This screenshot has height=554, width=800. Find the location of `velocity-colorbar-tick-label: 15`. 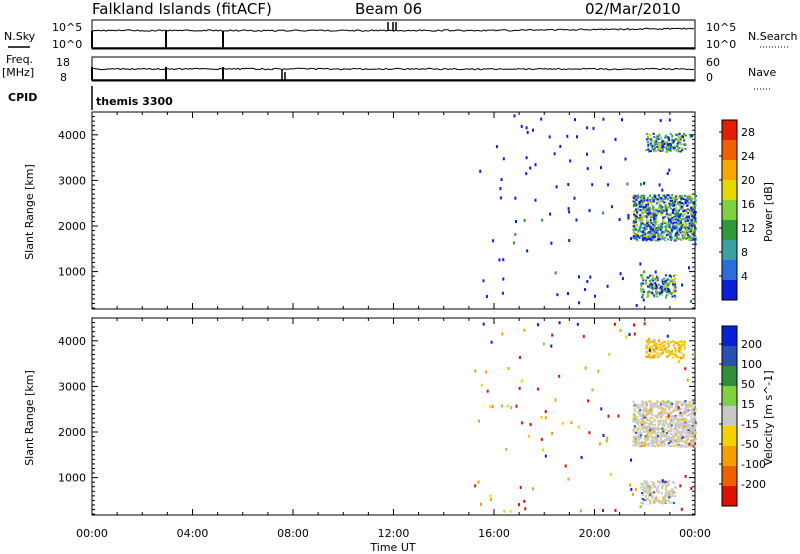

velocity-colorbar-tick-label: 15 is located at coordinates (748, 404).